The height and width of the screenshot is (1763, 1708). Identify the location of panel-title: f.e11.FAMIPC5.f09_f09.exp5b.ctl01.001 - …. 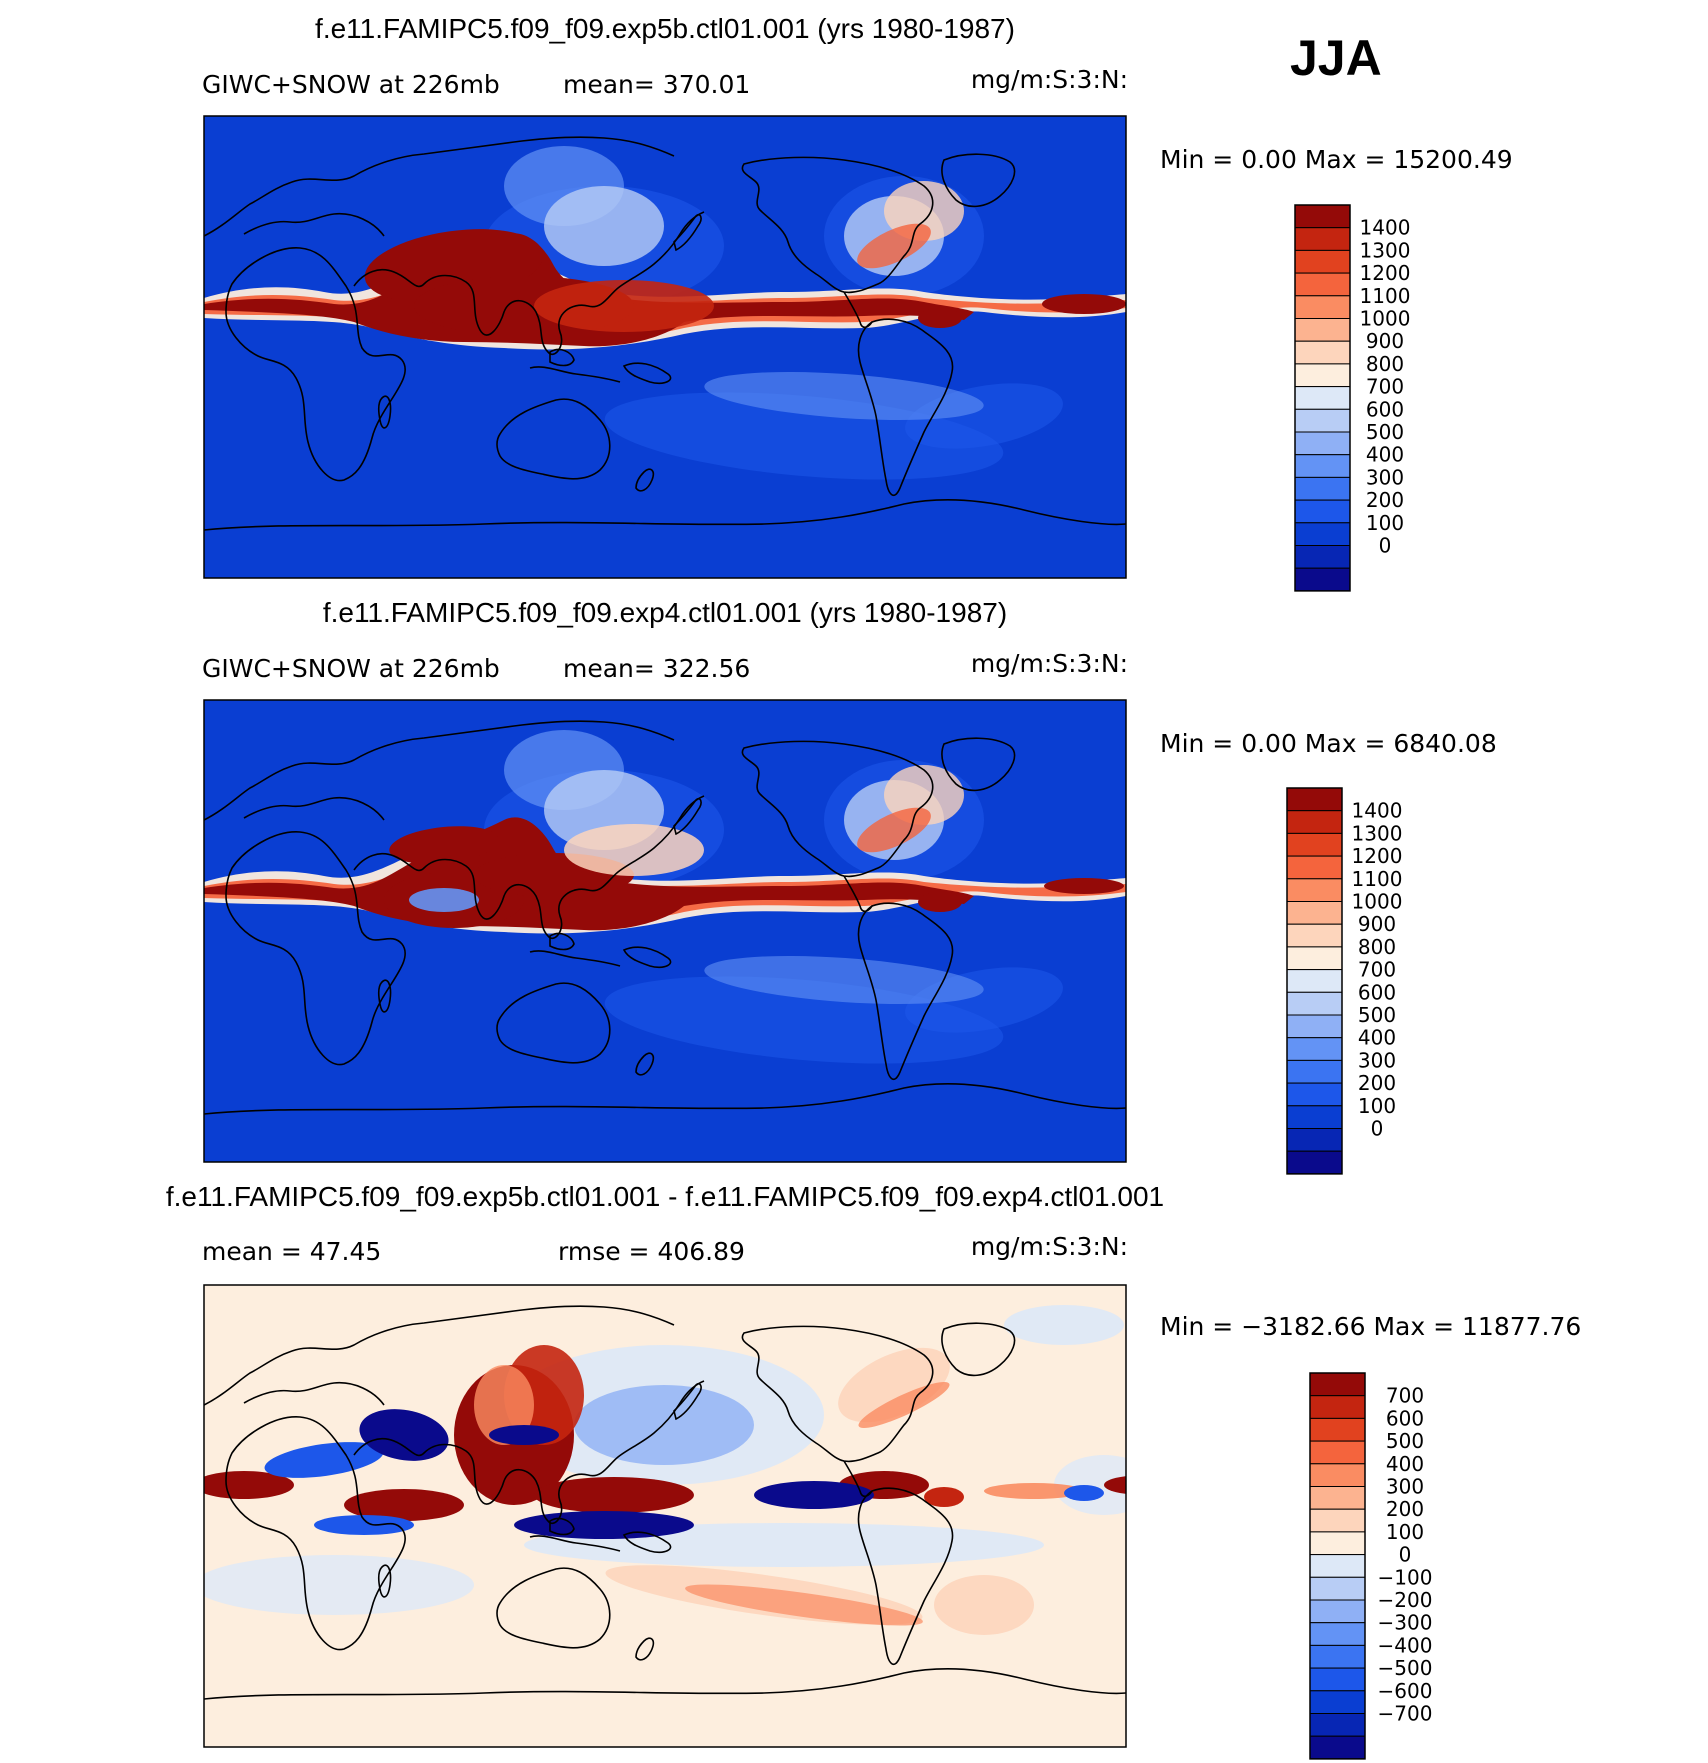
(665, 1196).